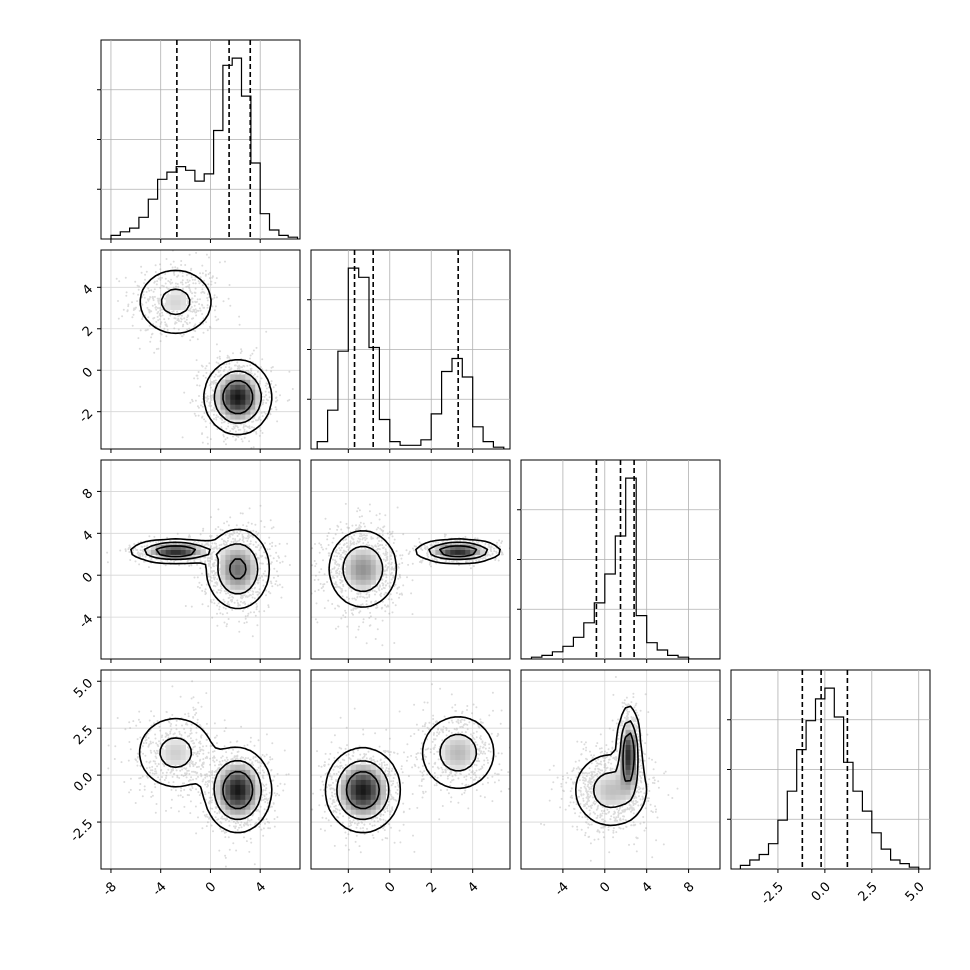 The height and width of the screenshot is (970, 970). I want to click on y-tick-label: -2.5, so click(82, 831).